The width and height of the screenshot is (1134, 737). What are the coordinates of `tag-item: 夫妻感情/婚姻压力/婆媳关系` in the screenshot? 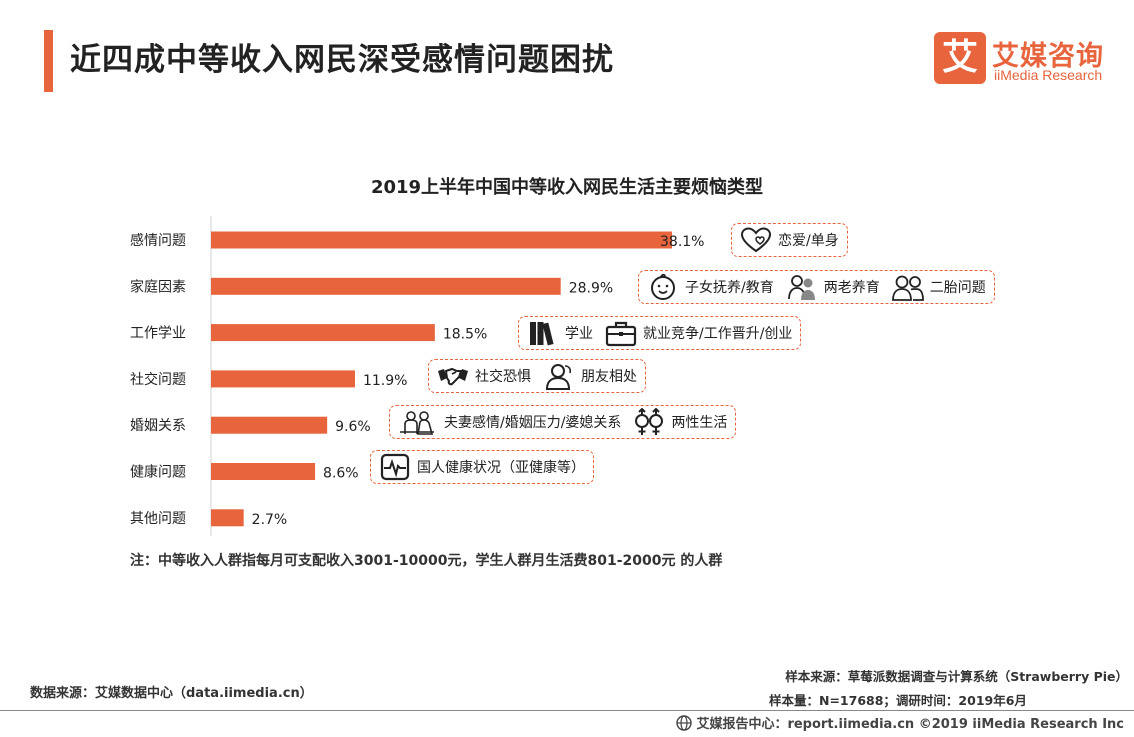 It's located at (509, 422).